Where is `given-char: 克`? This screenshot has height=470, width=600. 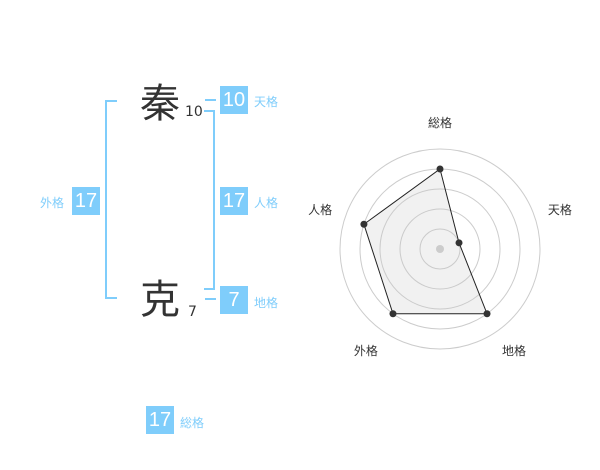
given-char: 克 is located at coordinates (160, 300).